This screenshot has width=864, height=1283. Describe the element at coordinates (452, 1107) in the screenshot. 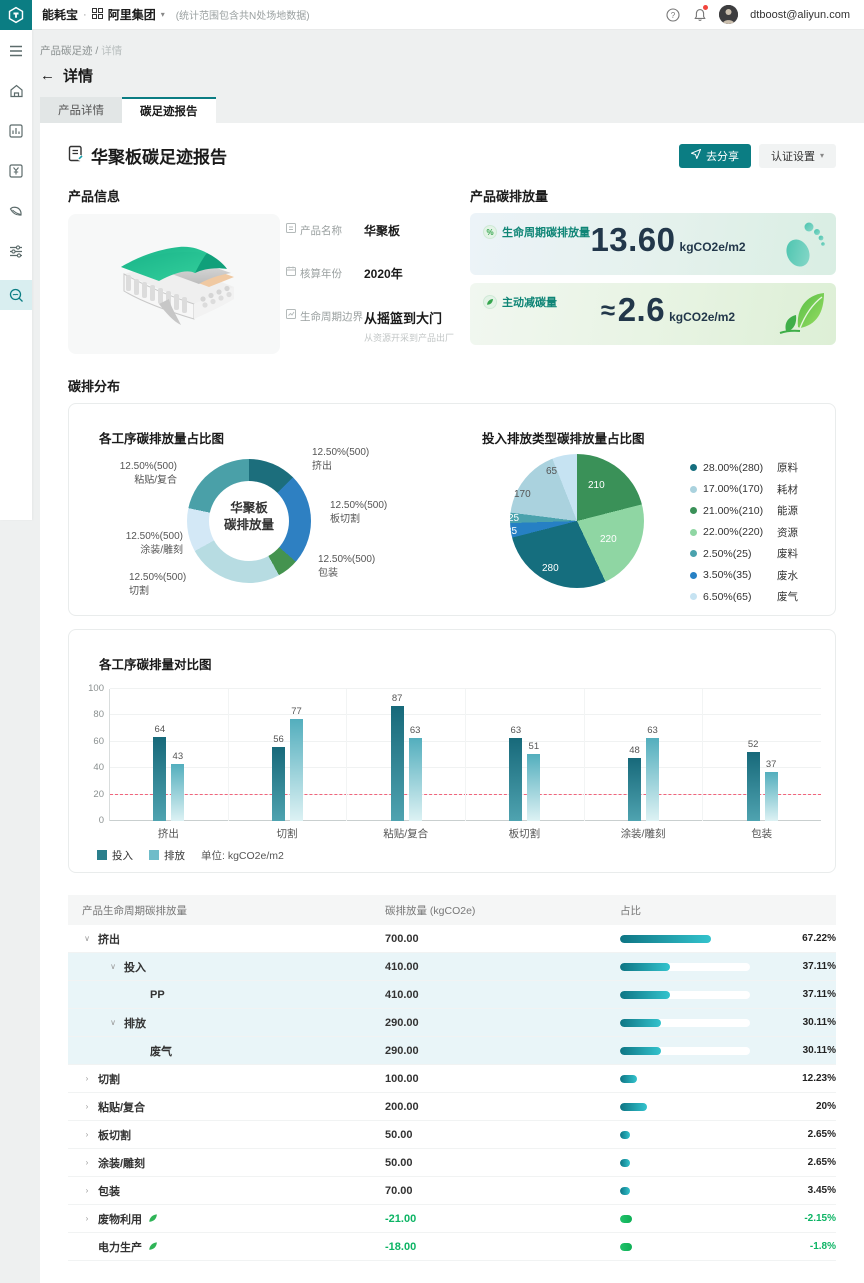

I see `table-row: › 粘贴/复合 200.00 20%` at that location.